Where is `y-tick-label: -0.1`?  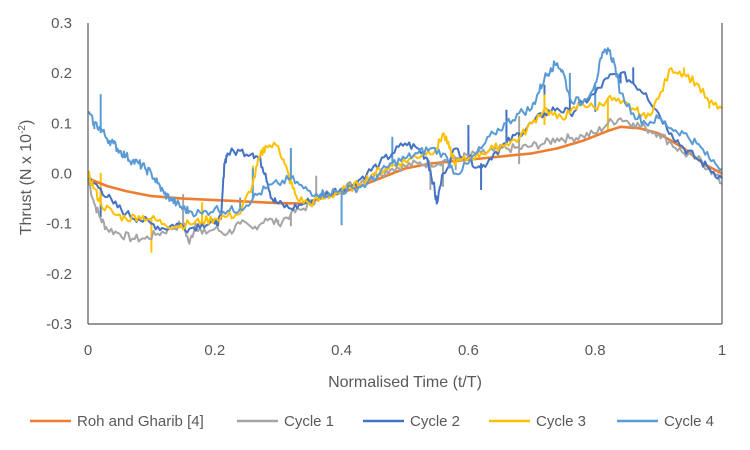
y-tick-label: -0.1 is located at coordinates (59, 224).